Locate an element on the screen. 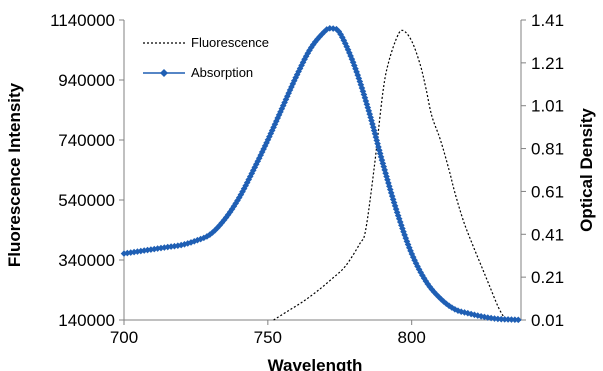 The height and width of the screenshot is (371, 603). legend-absorption-marker is located at coordinates (164, 73).